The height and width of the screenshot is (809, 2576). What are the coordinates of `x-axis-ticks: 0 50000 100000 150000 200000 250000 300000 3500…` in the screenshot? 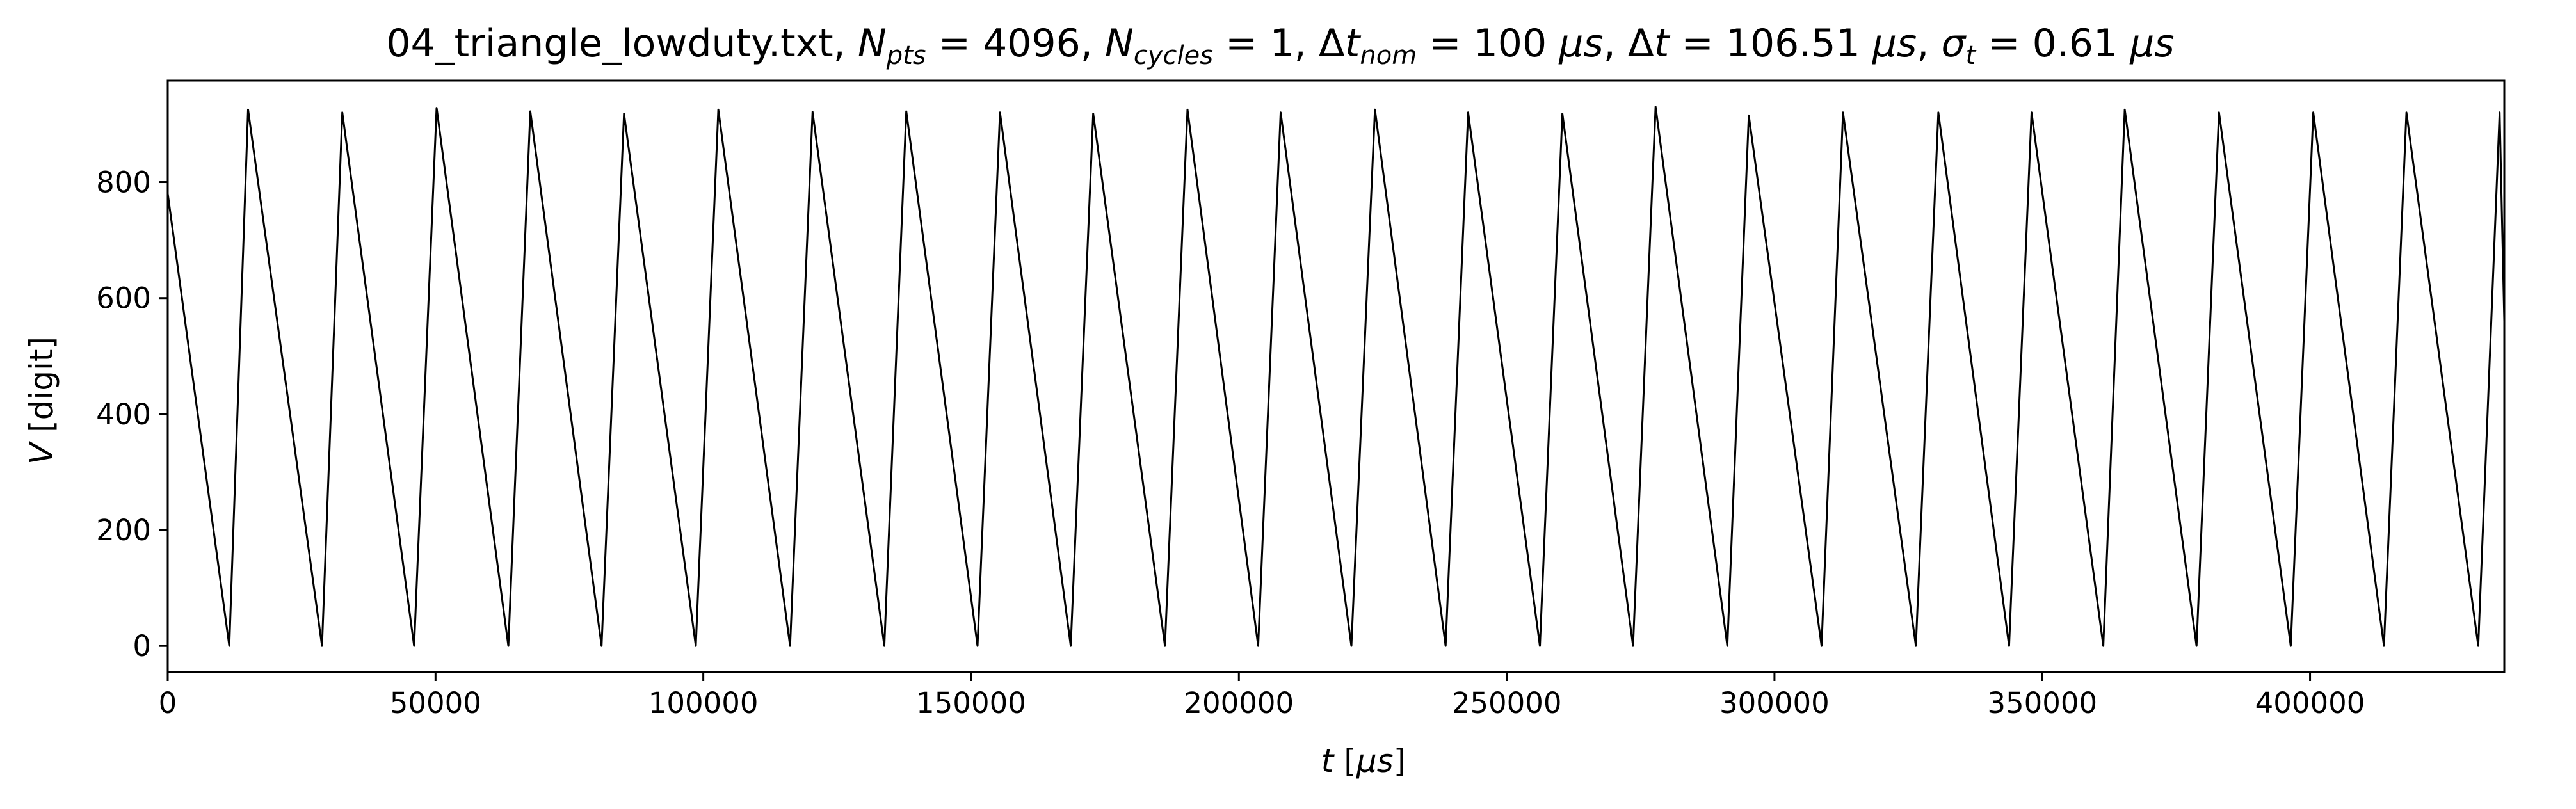 It's located at (1262, 696).